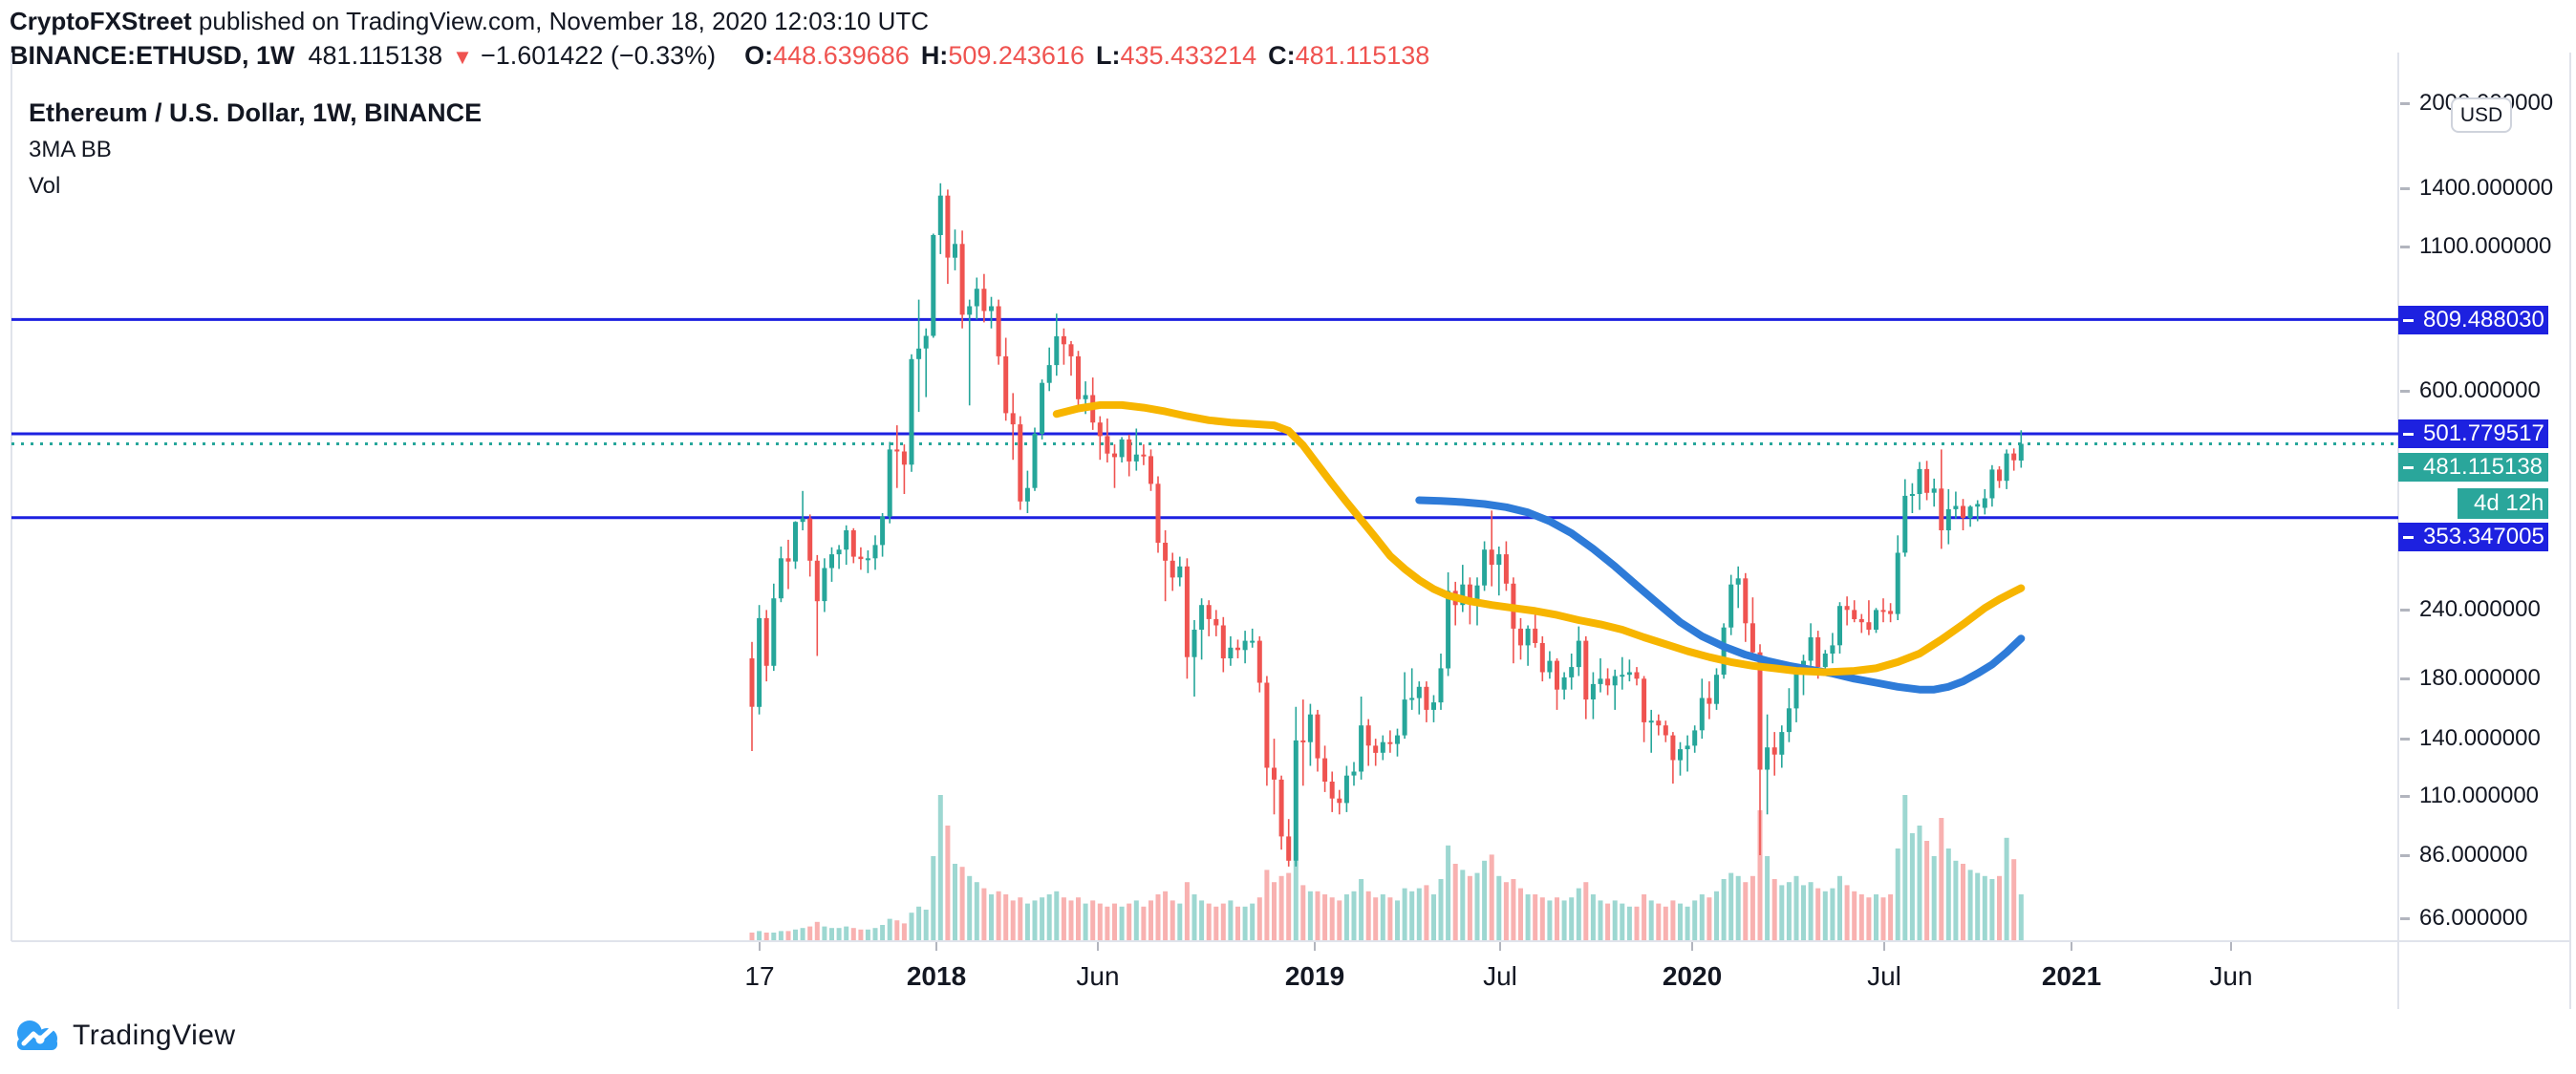 The width and height of the screenshot is (2576, 1074). I want to click on indicator-vol: Vol, so click(45, 186).